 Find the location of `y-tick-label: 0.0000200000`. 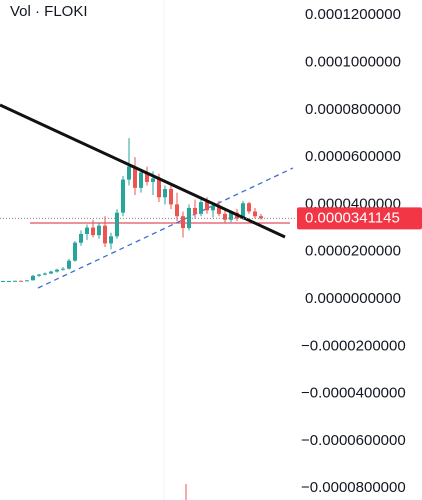

y-tick-label: 0.0000200000 is located at coordinates (353, 251).